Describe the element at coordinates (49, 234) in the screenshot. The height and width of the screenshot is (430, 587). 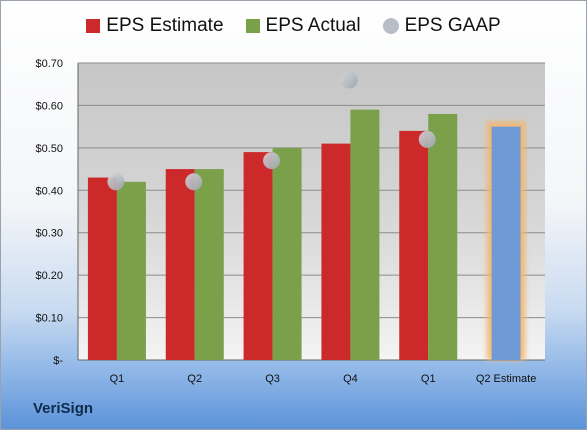
I see `y-tick-label: $0.30` at that location.